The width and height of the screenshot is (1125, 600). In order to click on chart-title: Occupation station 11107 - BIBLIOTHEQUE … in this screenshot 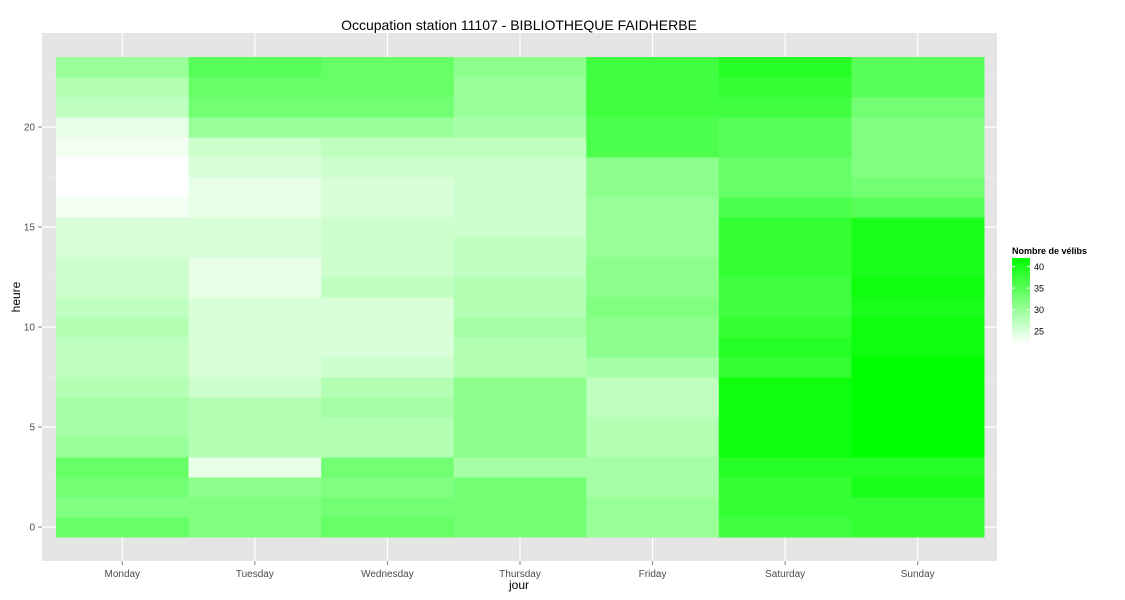, I will do `click(519, 25)`.